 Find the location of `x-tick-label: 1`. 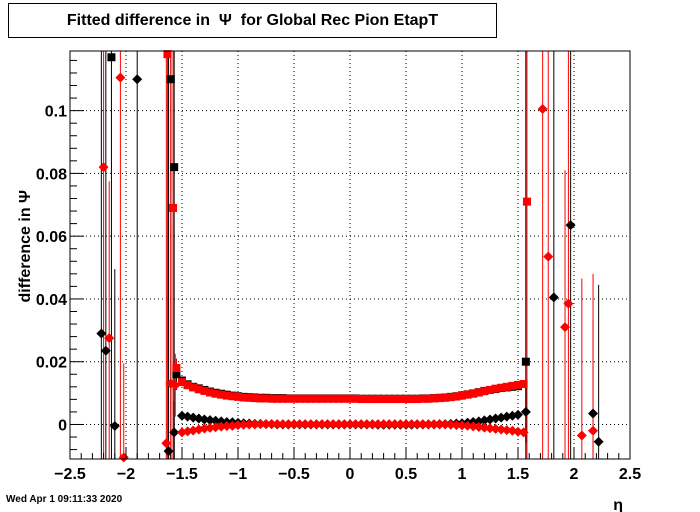

x-tick-label: 1 is located at coordinates (462, 474).